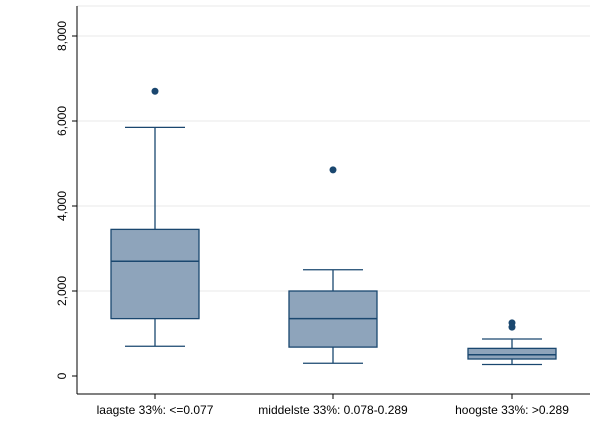 The image size is (596, 429). What do you see at coordinates (512, 410) in the screenshot?
I see `x-tick-label: hoogste 33%: >0.289` at bounding box center [512, 410].